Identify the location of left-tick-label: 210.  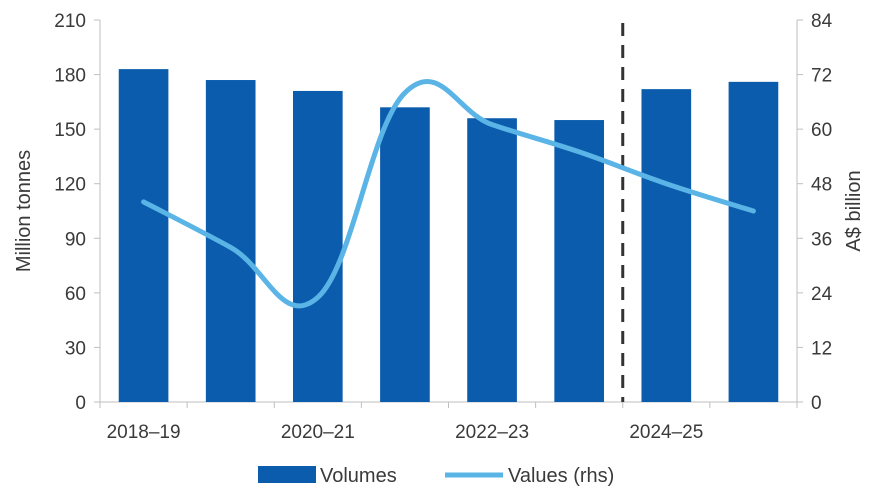
(70, 21).